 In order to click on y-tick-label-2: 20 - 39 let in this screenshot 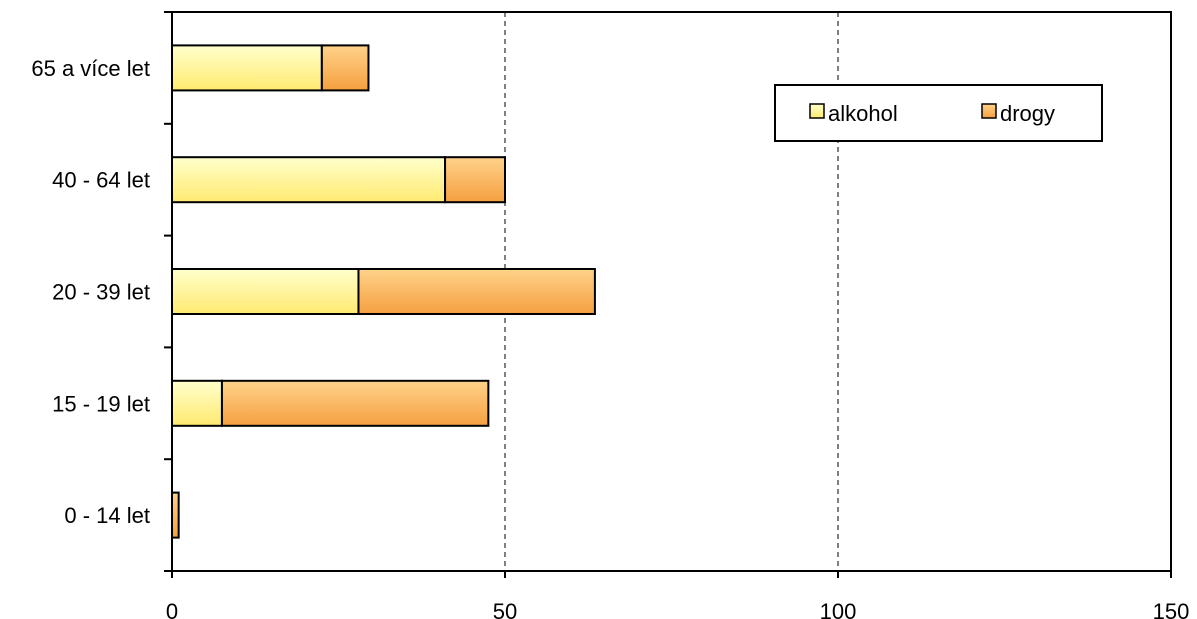, I will do `click(101, 292)`.